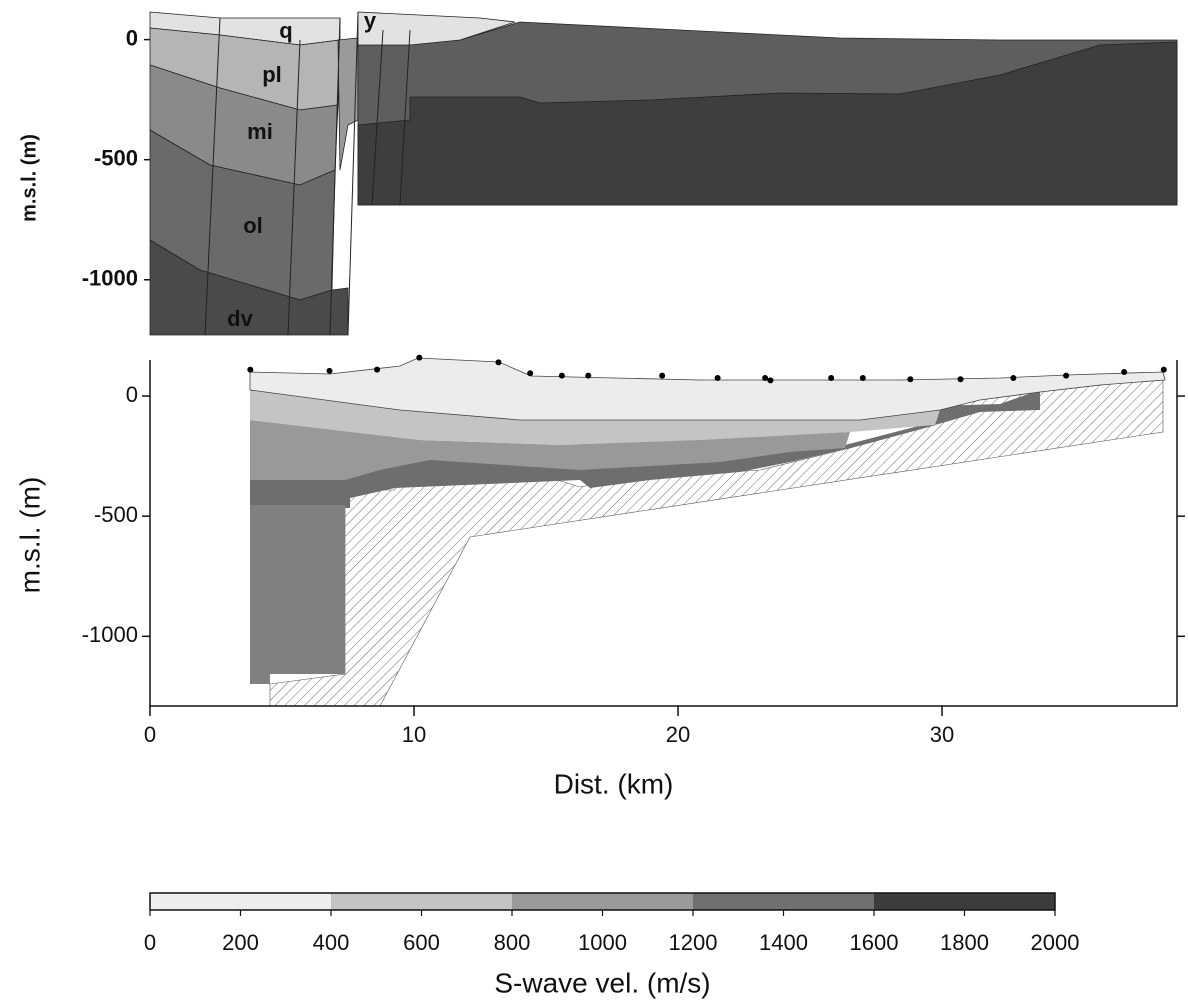  What do you see at coordinates (285, 30) in the screenshot?
I see `layer-label: q` at bounding box center [285, 30].